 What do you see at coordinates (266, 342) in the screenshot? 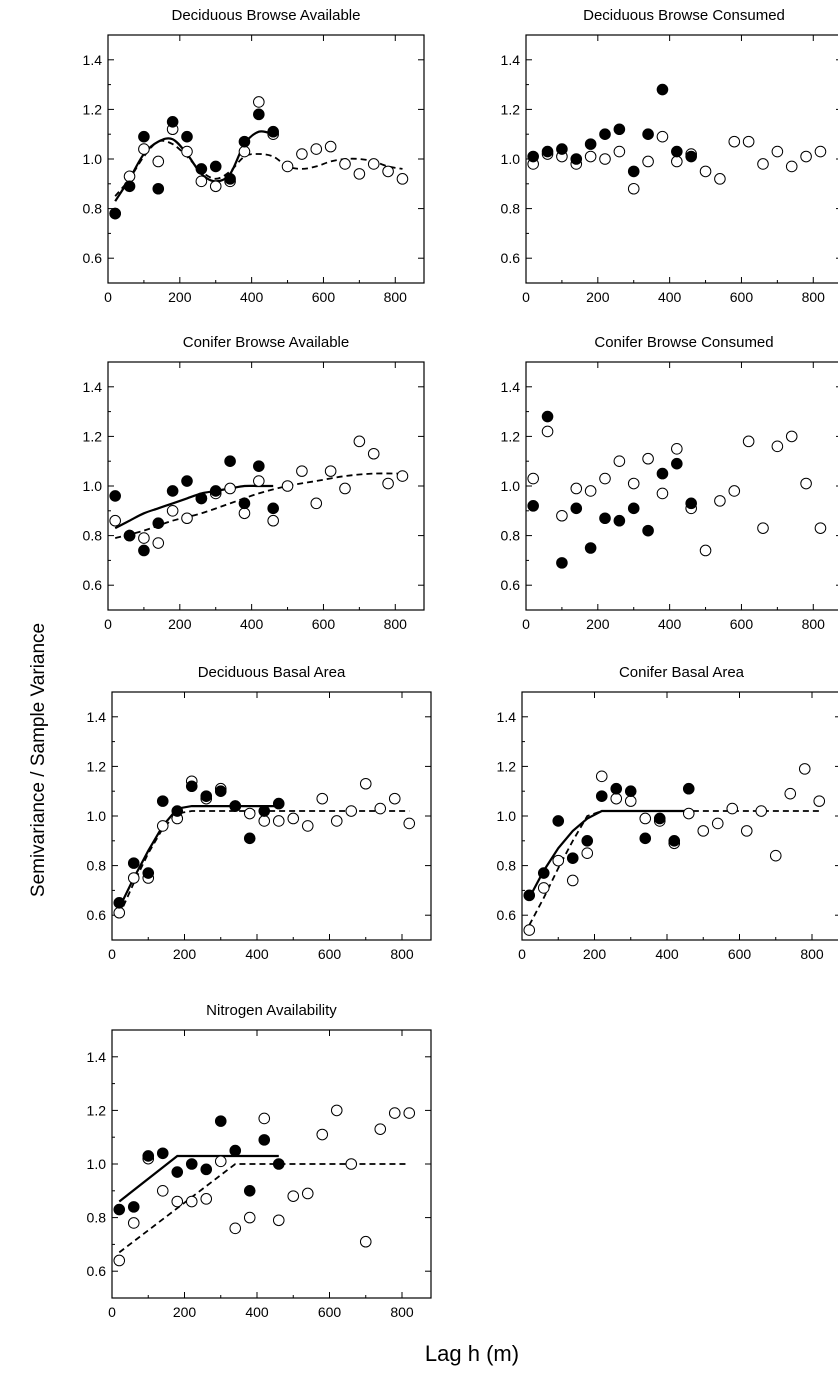
I see `panel-title: Conifer Browse Available` at bounding box center [266, 342].